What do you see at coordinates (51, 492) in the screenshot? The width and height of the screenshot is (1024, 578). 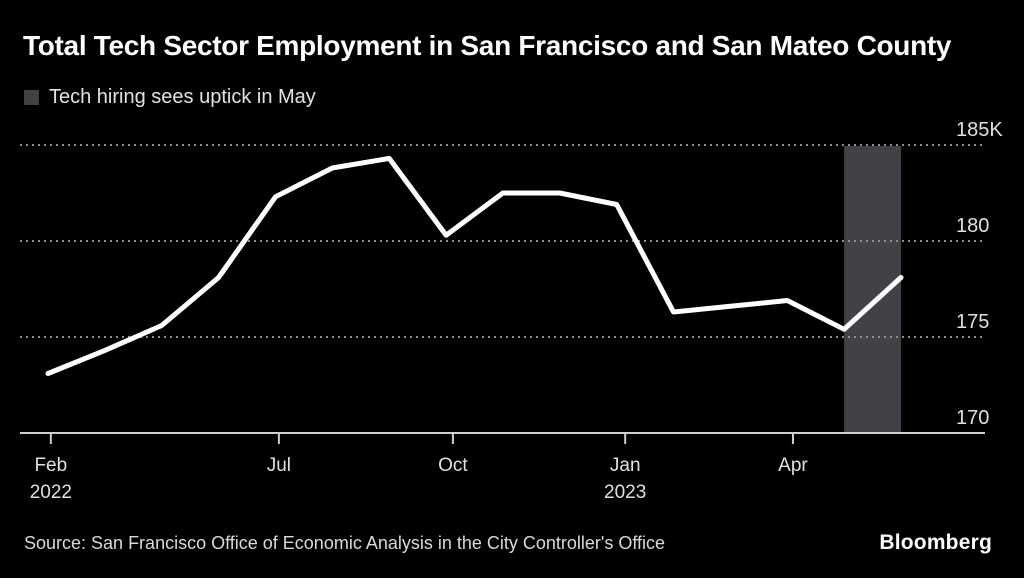 I see `x-axis-year-2022: 2022` at bounding box center [51, 492].